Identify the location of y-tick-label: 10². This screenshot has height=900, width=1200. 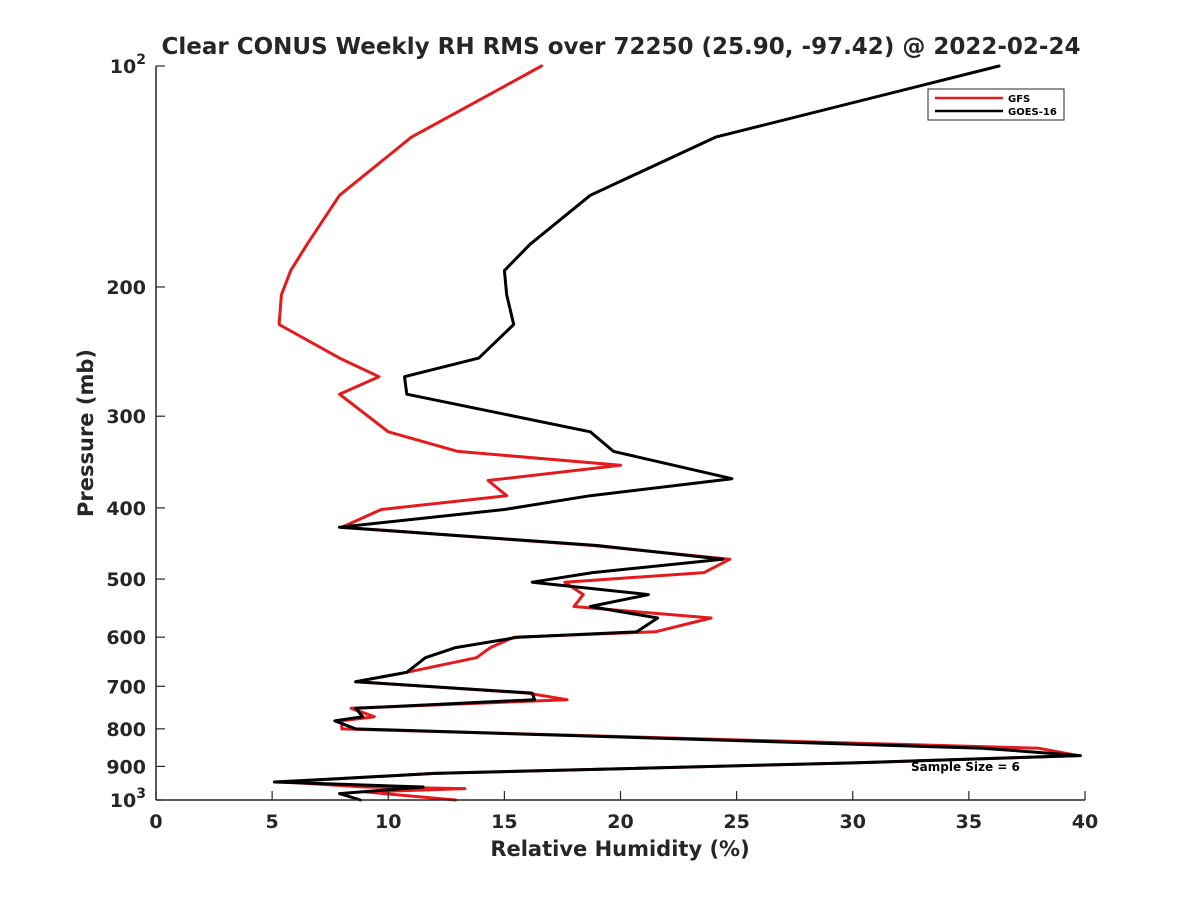
(128, 65).